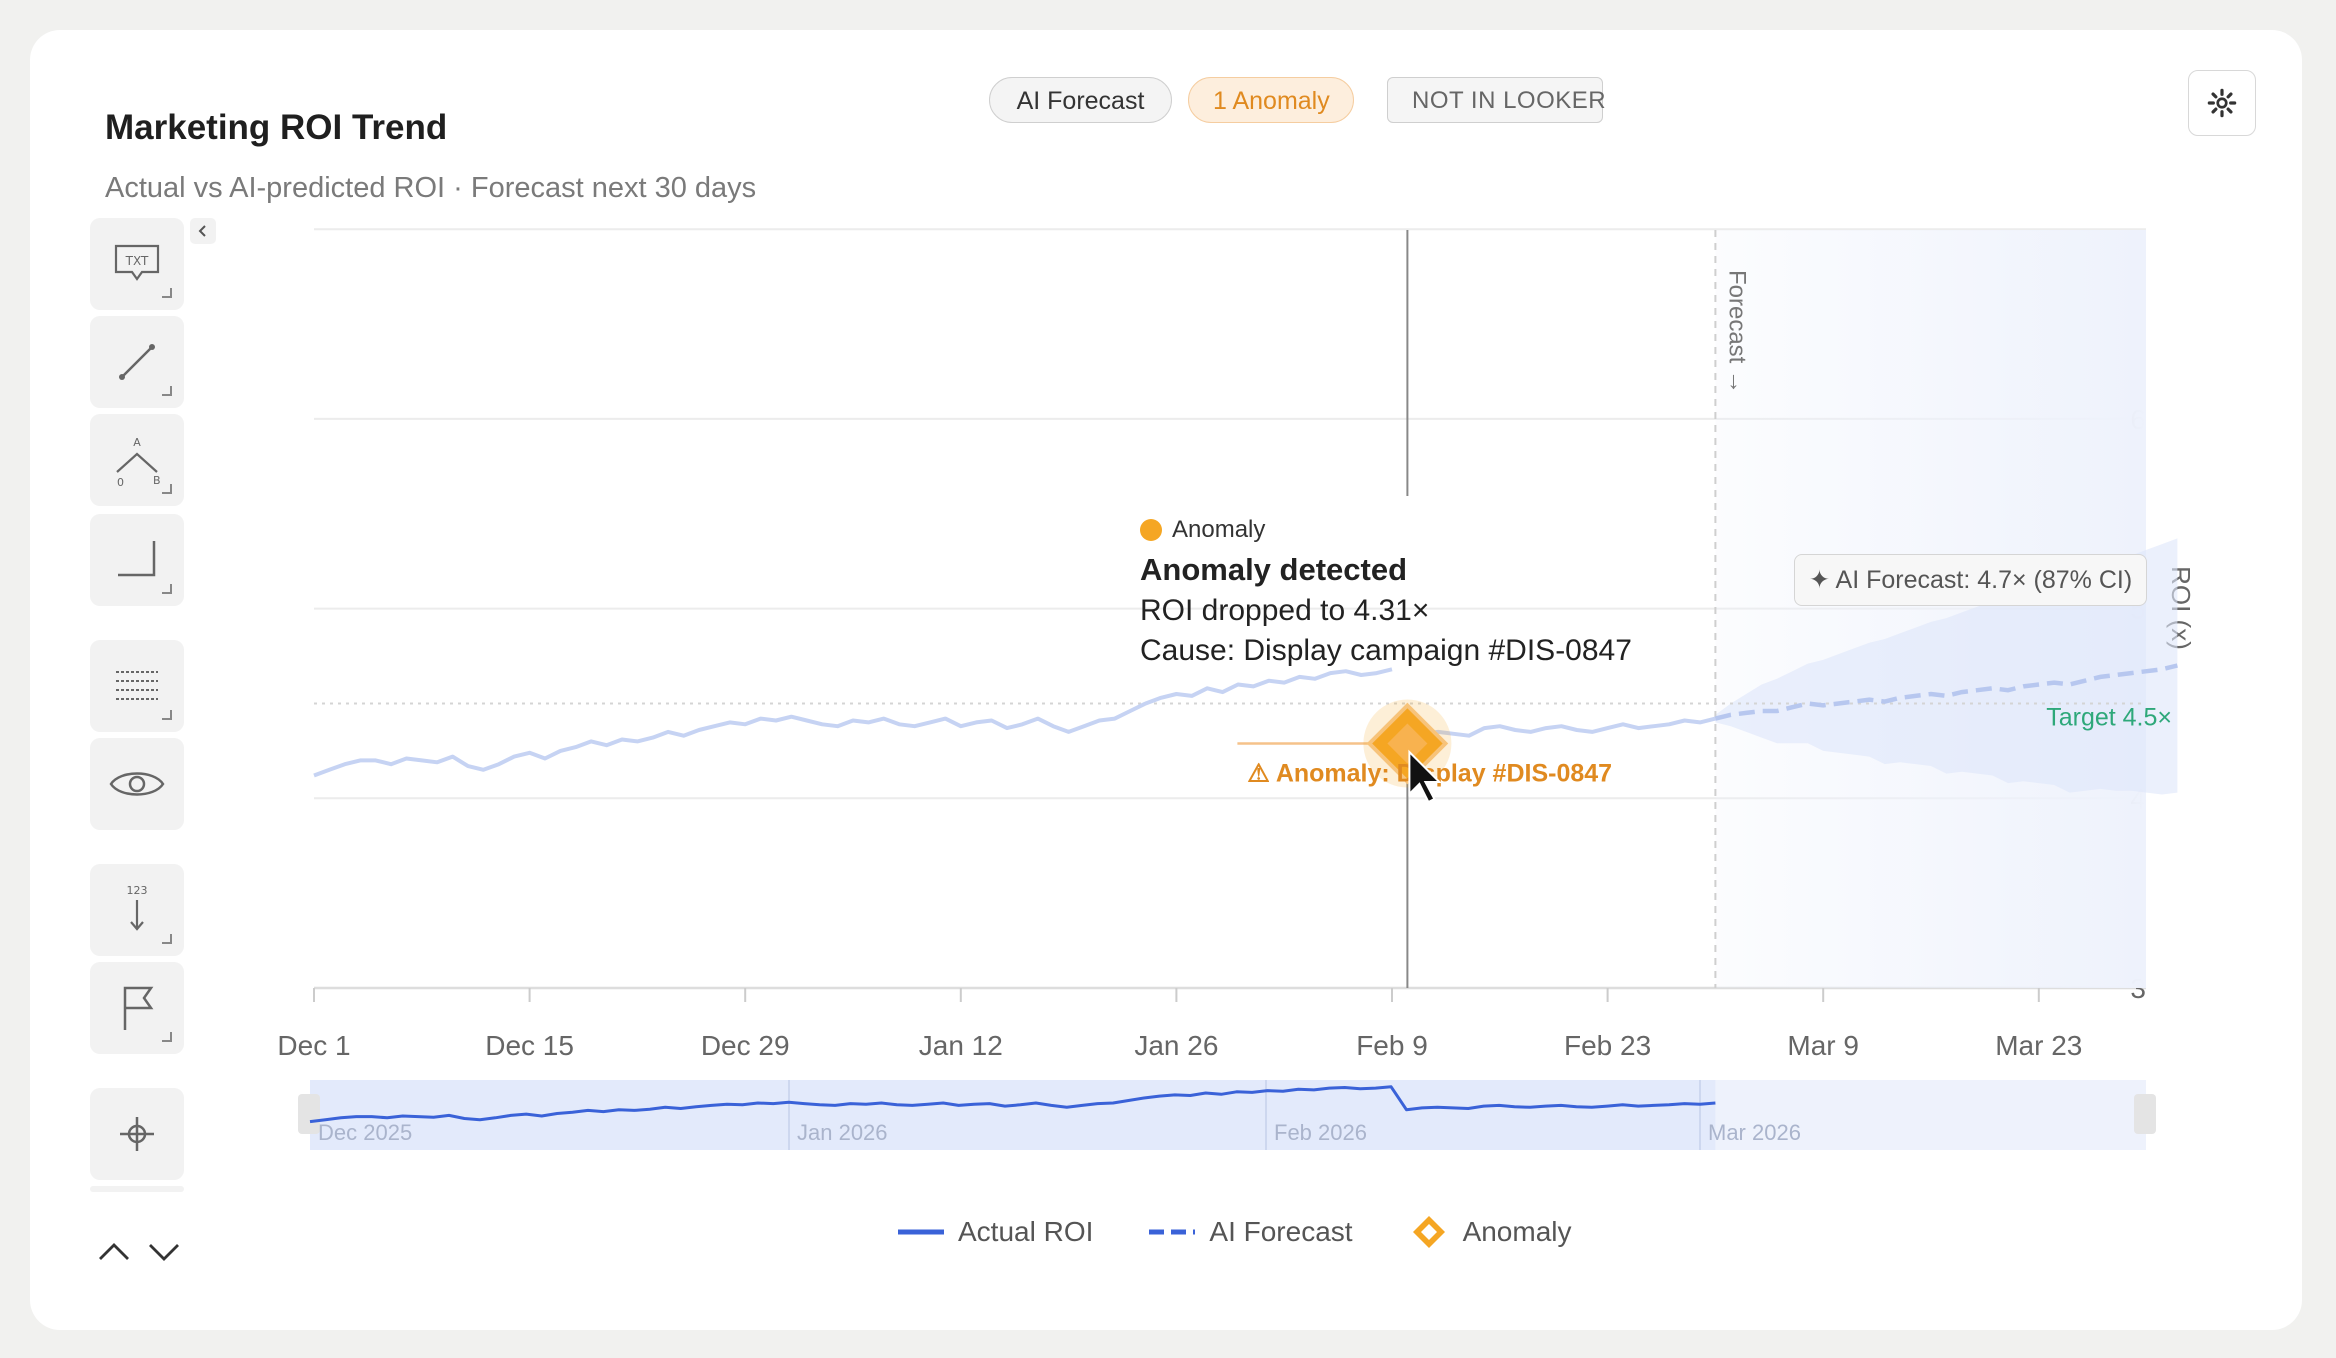 The image size is (2336, 1358). I want to click on crosshair-icon, so click(137, 1134).